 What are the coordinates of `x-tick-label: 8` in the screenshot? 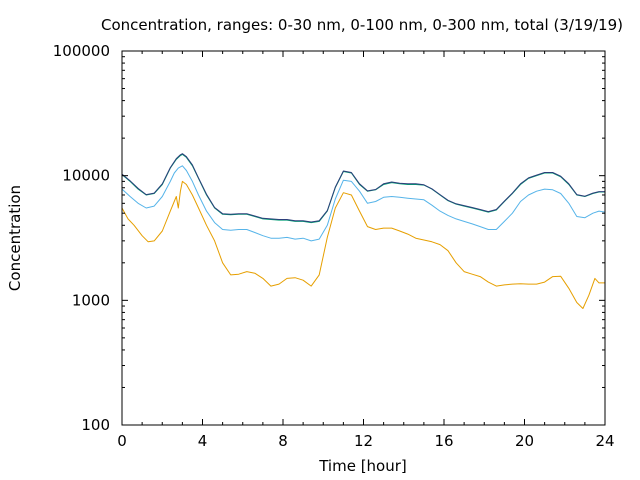 It's located at (283, 441).